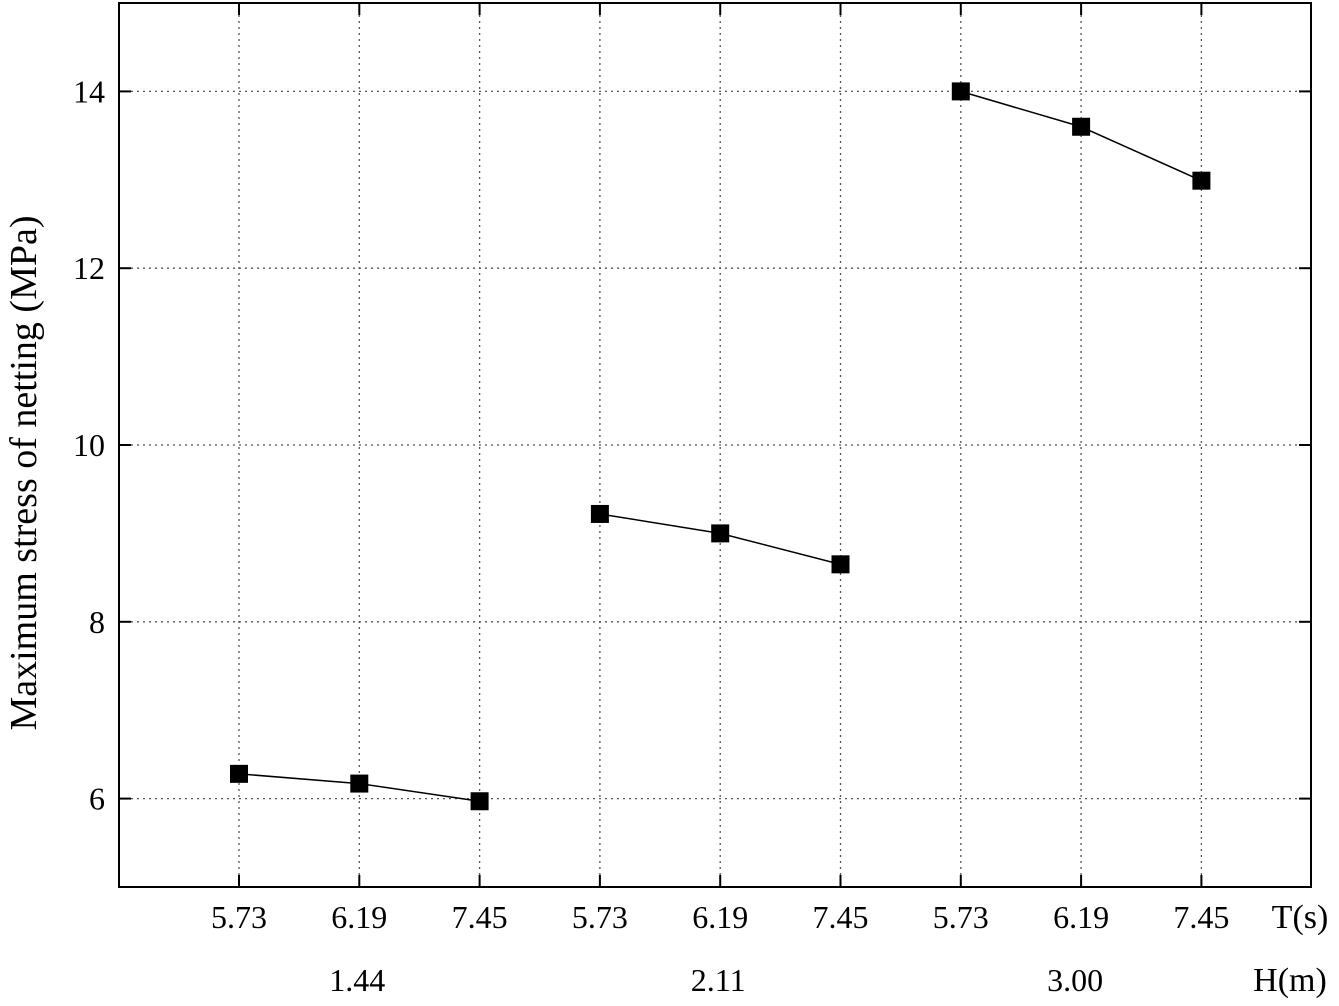 The height and width of the screenshot is (1006, 1339). I want to click on group-label: 2.11, so click(718, 980).